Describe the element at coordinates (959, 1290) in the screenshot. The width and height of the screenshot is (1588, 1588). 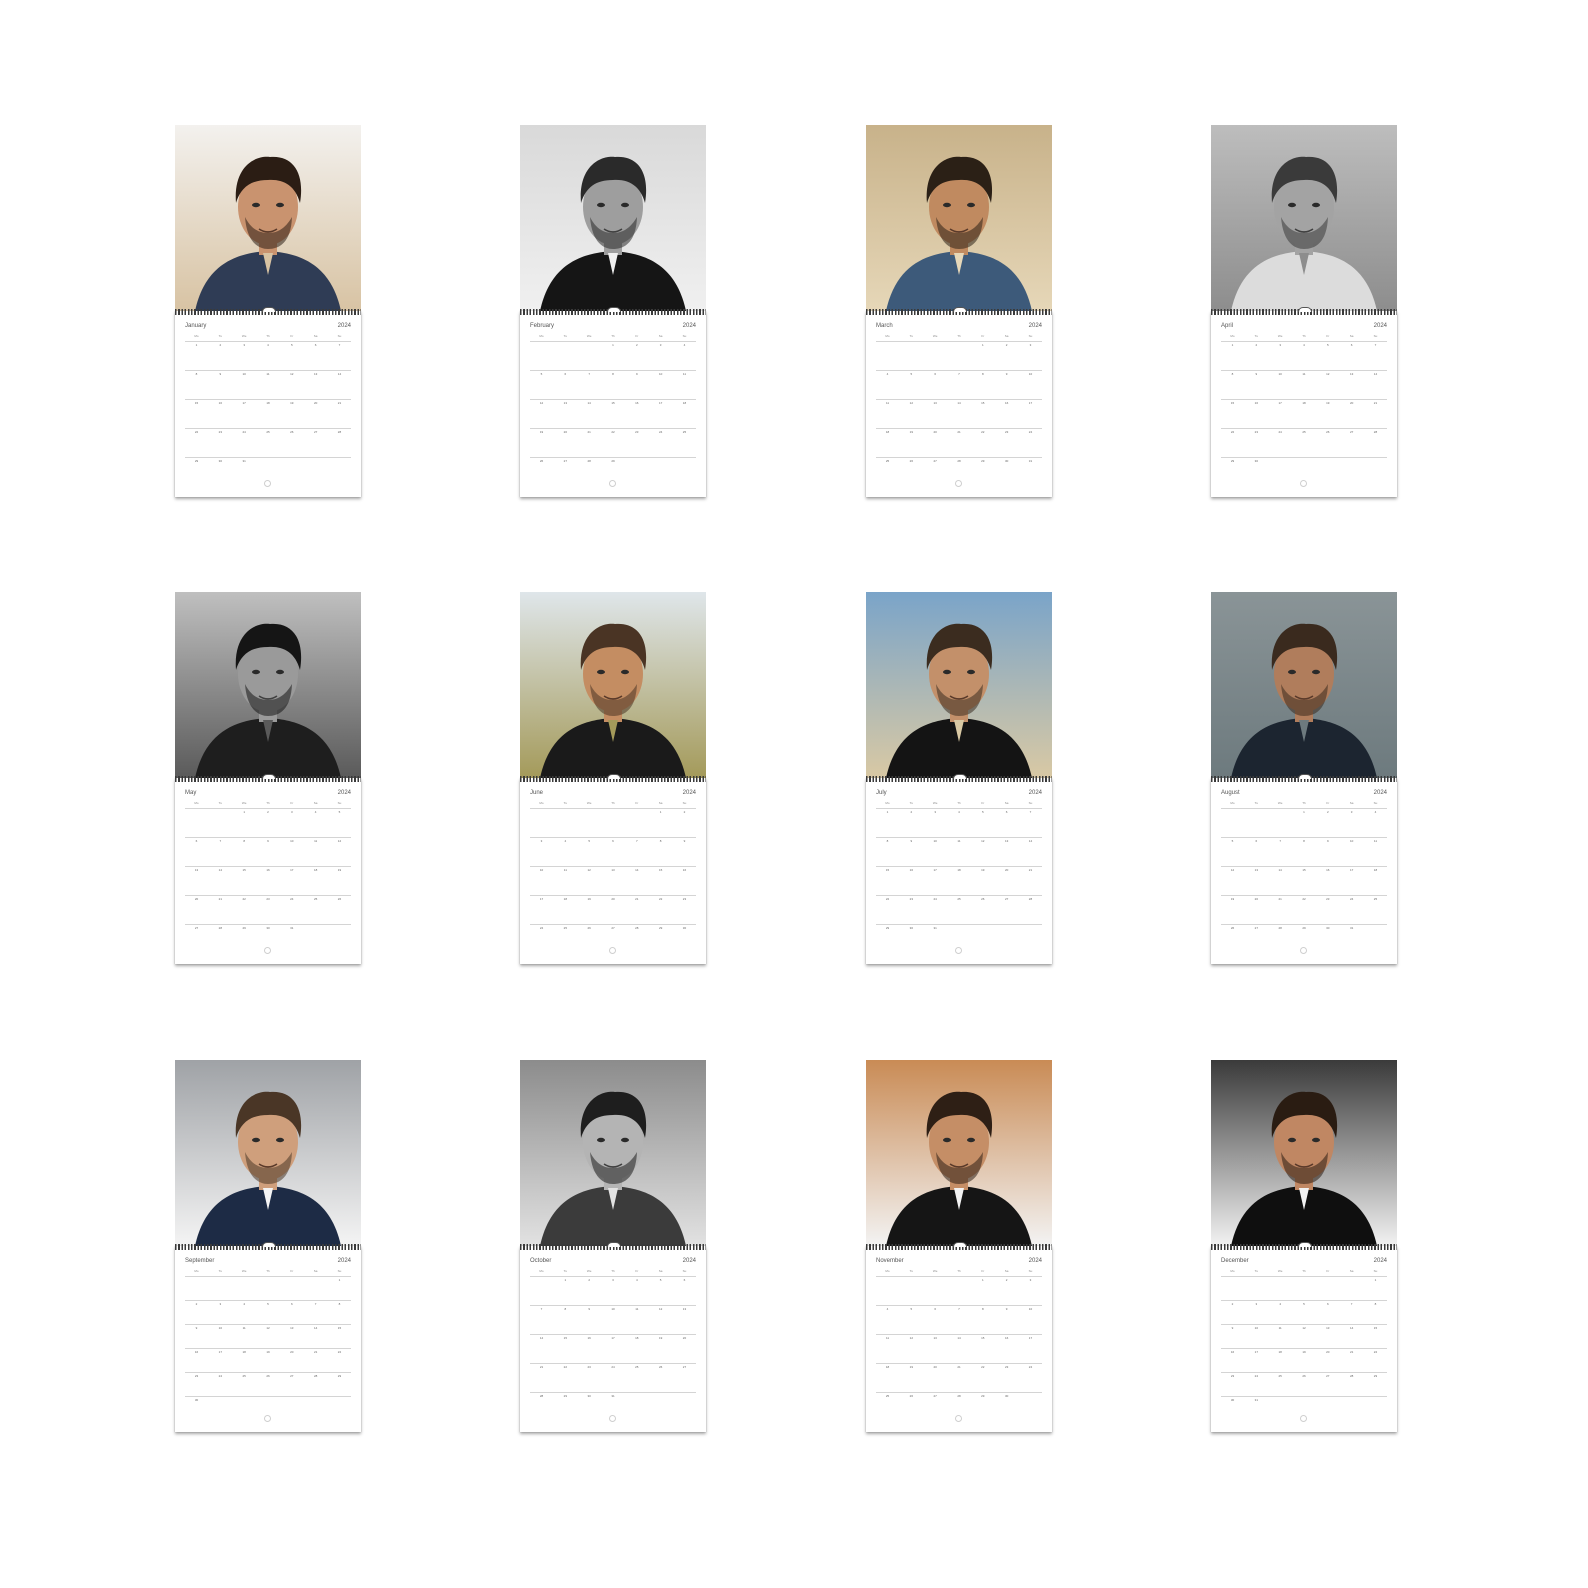
I see `week-row: 1 2 3` at that location.